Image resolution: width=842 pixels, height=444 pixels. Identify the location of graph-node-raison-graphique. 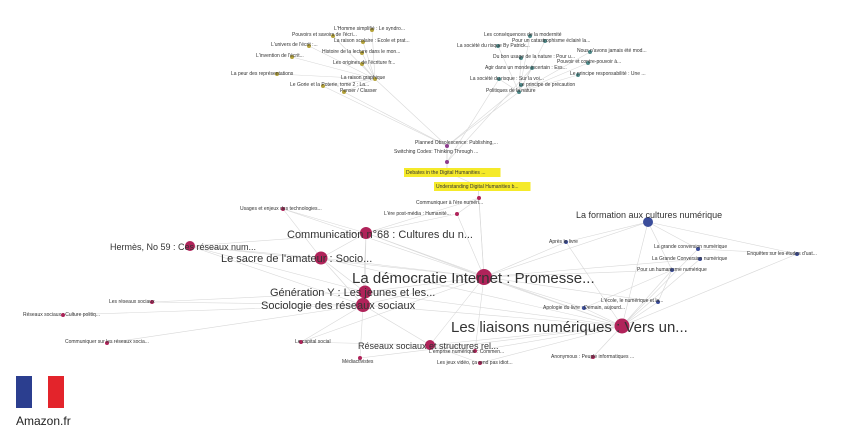
(375, 79).